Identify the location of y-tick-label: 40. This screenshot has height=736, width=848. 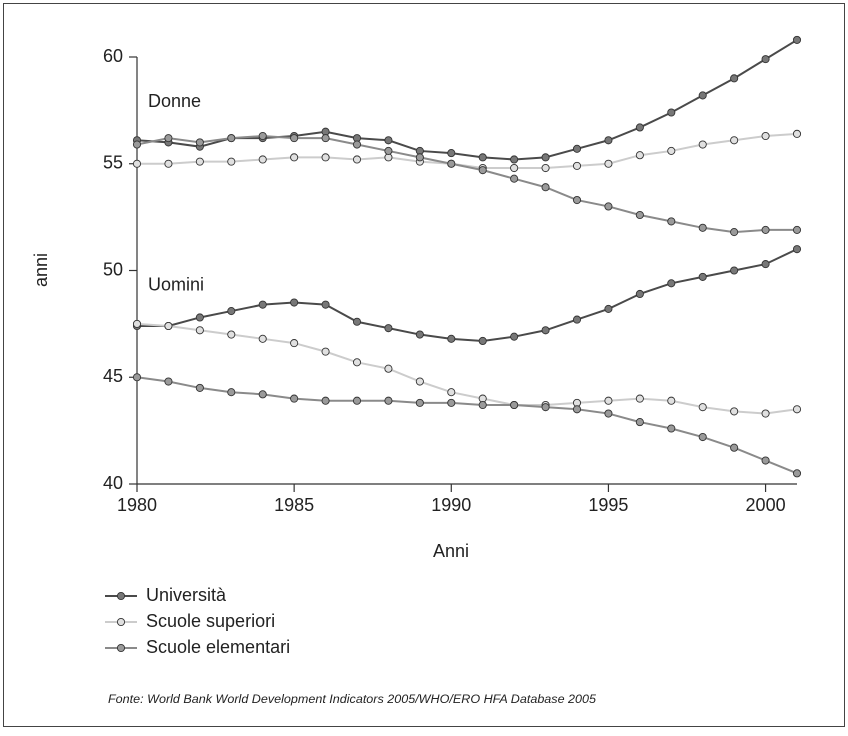
(113, 483).